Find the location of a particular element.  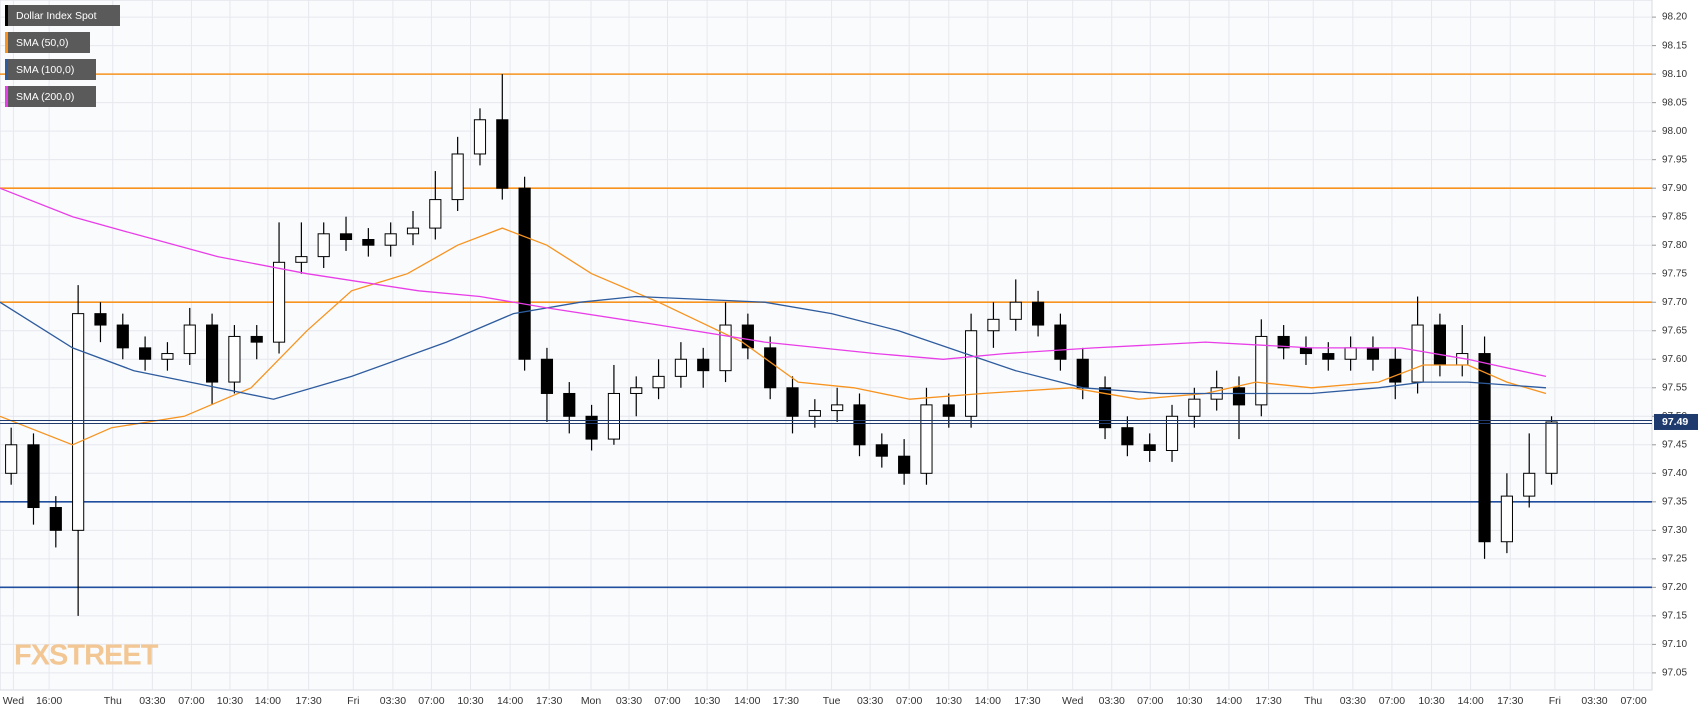

x-tick-label: 16:00 is located at coordinates (49, 701).